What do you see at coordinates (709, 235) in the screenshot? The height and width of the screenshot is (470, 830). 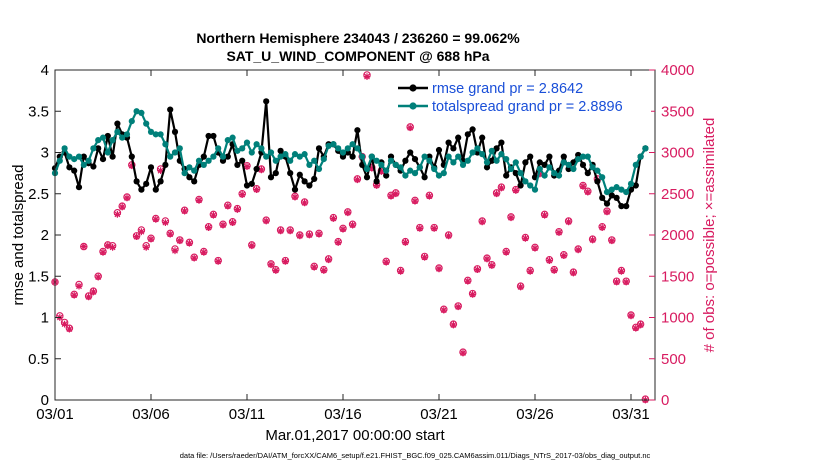 I see `y2-axis-label: # of obs: o=possible; ×=assimilated` at bounding box center [709, 235].